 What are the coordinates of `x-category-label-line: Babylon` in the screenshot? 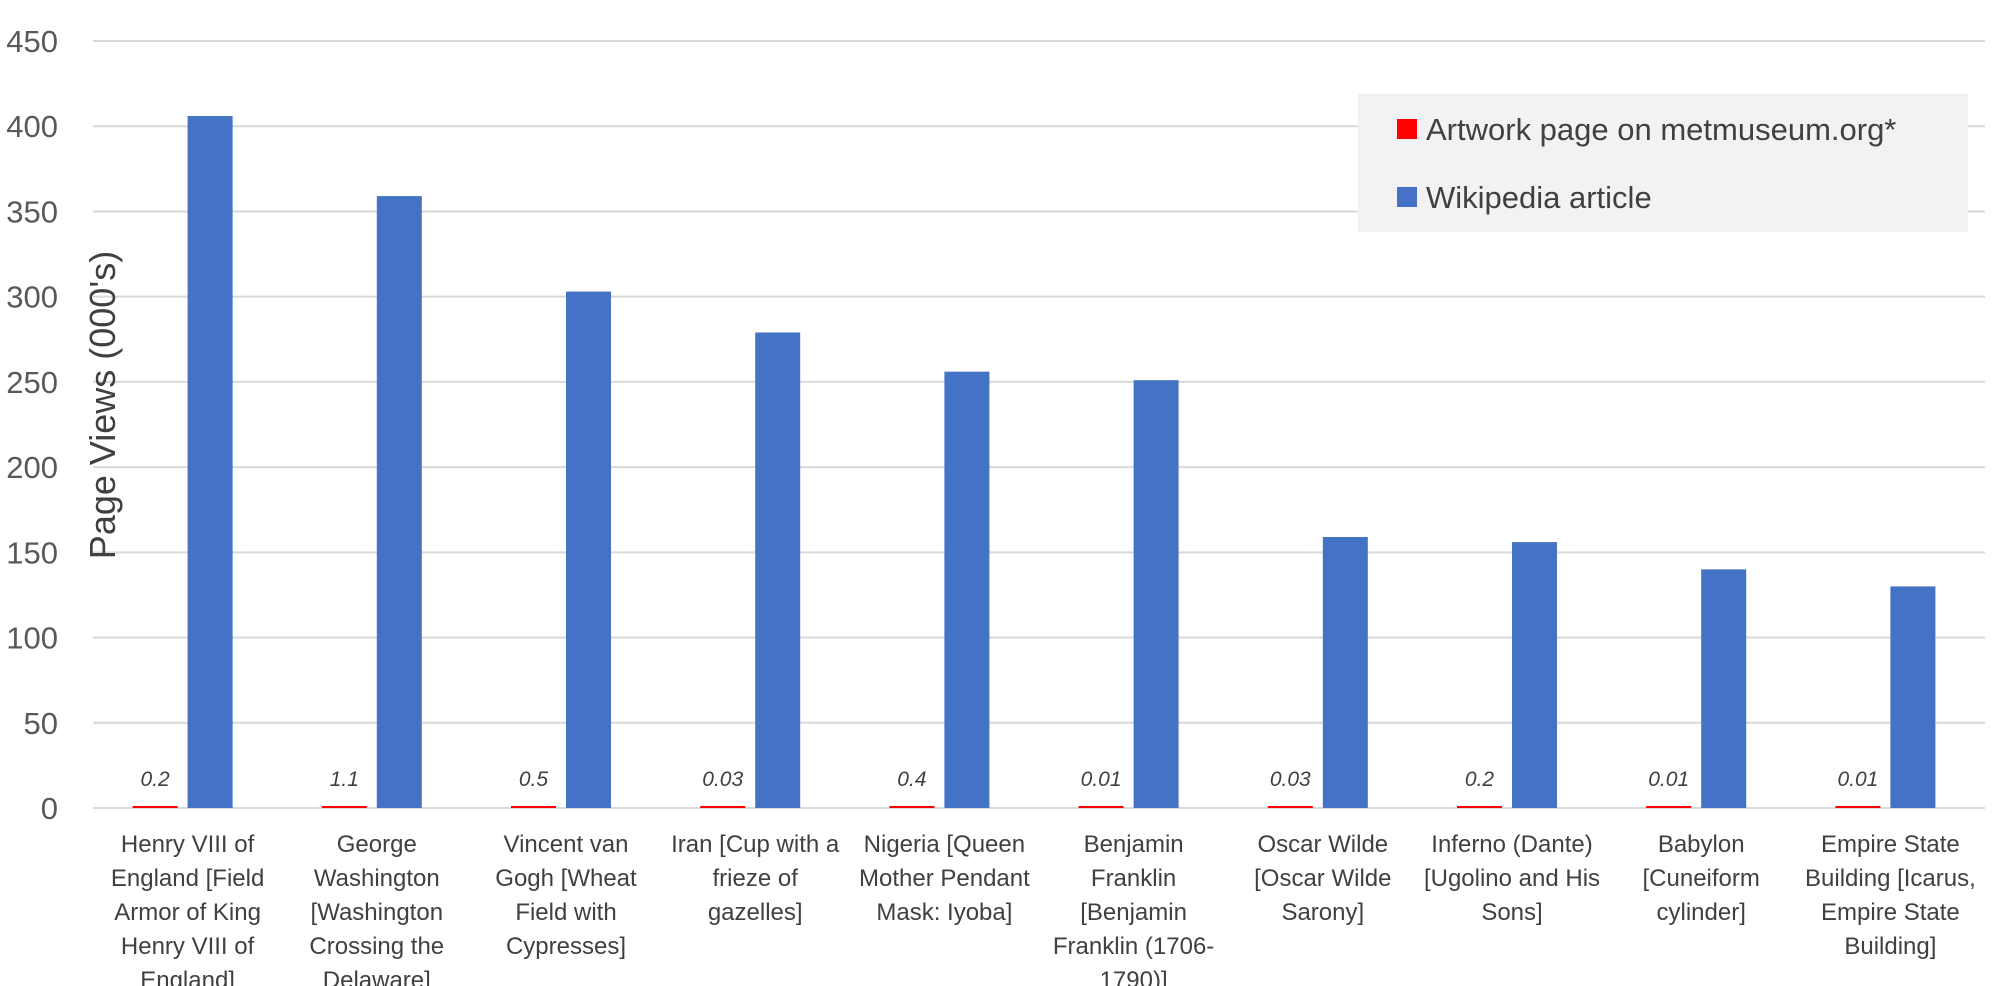 It's located at (1701, 844).